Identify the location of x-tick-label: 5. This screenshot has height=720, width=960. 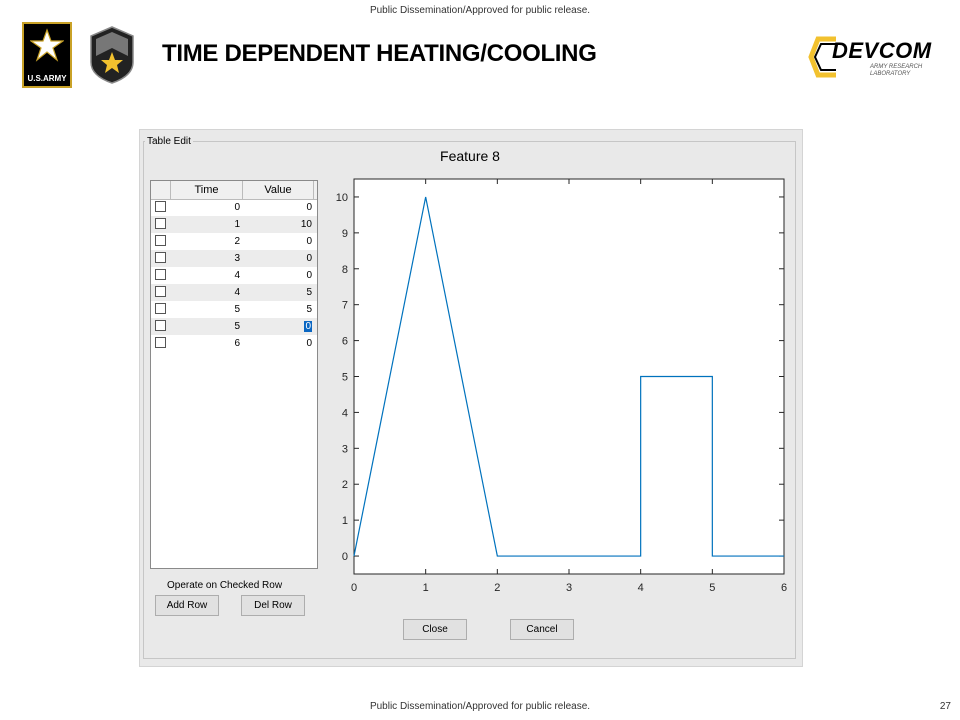
(712, 588).